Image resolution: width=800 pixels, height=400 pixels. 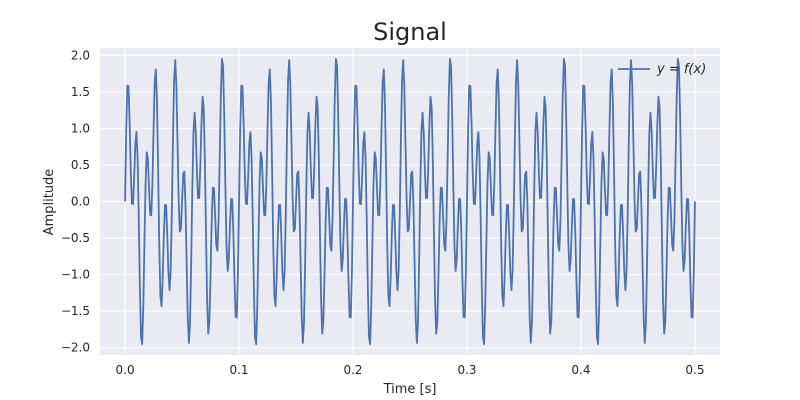 I want to click on x-tick-label: 0.2, so click(x=352, y=370).